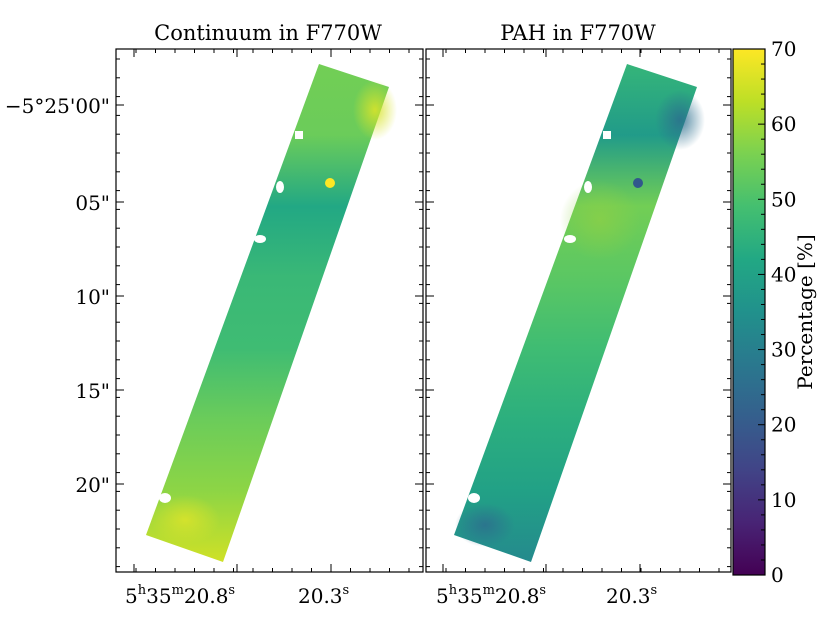  What do you see at coordinates (92, 485) in the screenshot?
I see `y-tick-label: 20"` at bounding box center [92, 485].